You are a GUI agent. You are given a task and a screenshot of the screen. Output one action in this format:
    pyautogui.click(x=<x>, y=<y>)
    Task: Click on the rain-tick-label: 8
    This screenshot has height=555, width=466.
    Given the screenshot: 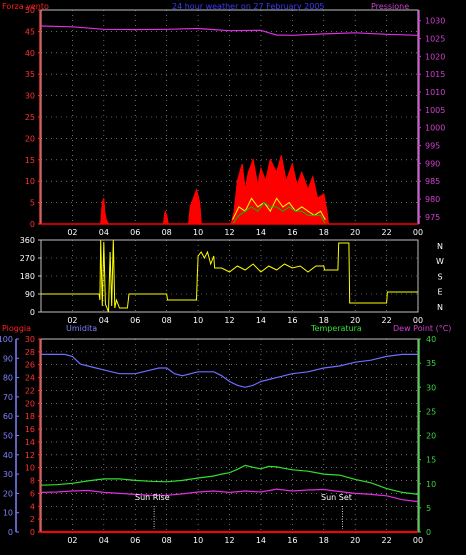 What is the action you would take?
    pyautogui.click(x=32, y=481)
    